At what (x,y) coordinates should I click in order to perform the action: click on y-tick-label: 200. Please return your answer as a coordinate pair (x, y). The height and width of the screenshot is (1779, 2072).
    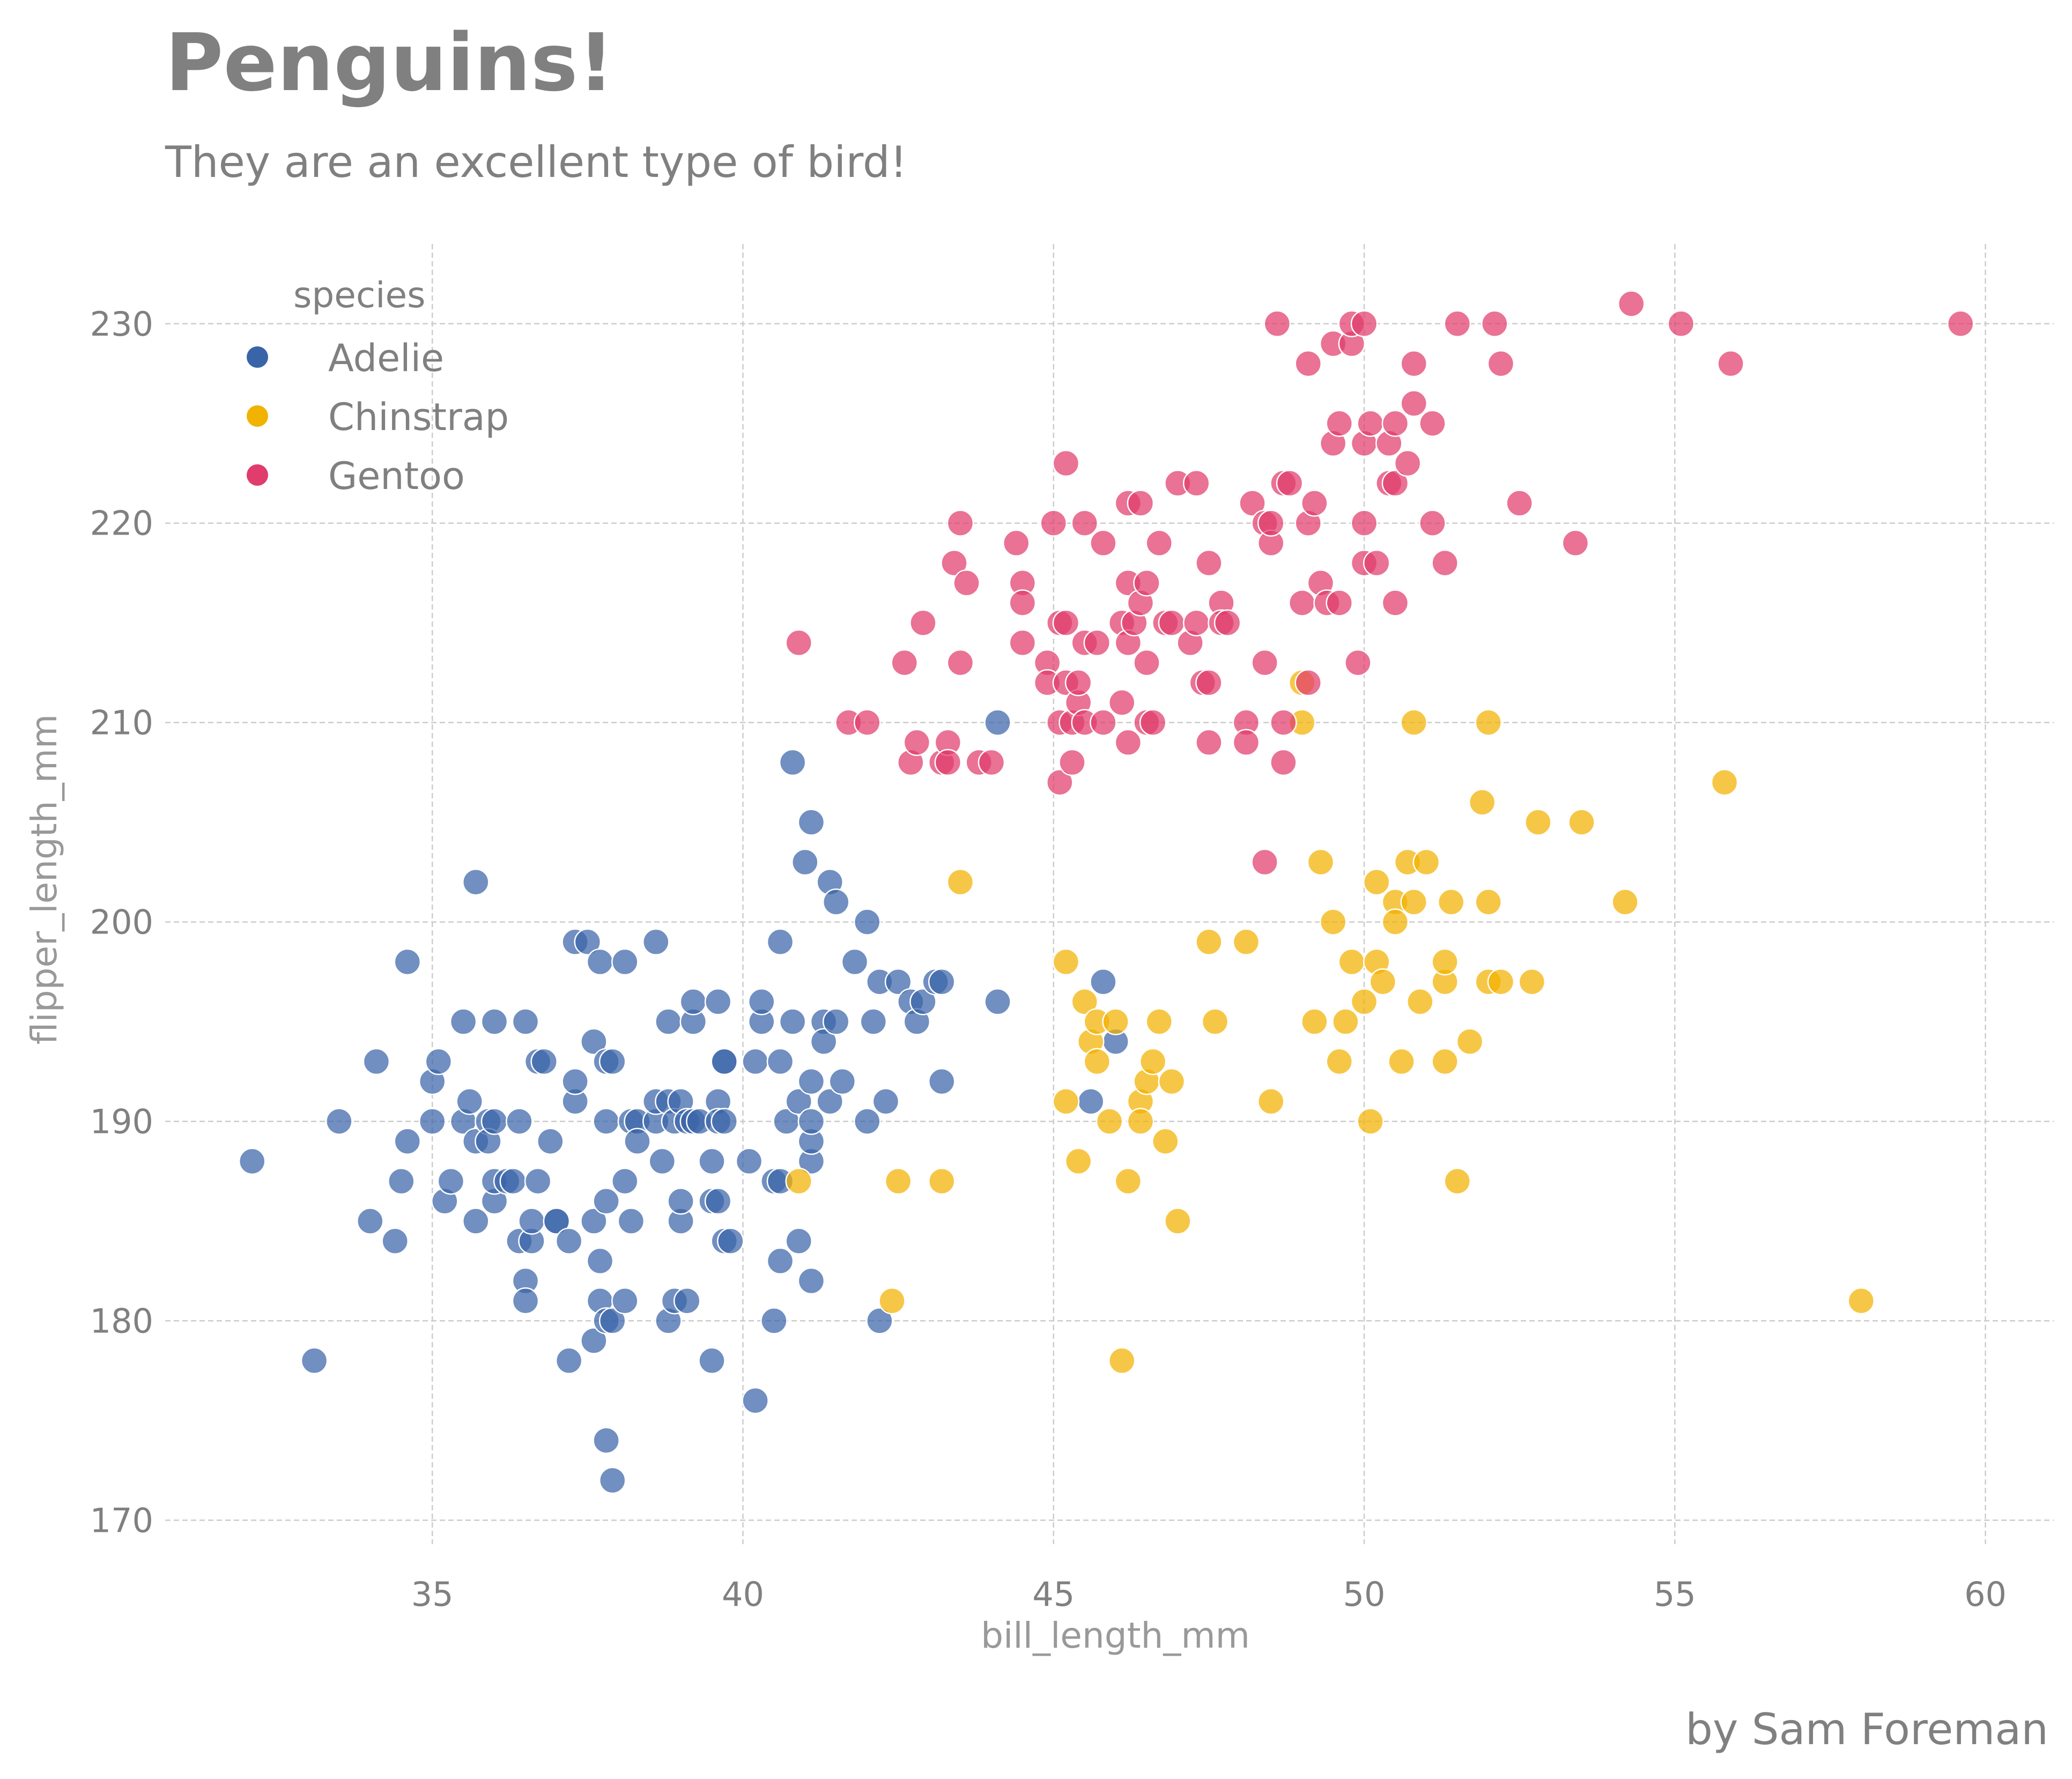
    Looking at the image, I should click on (122, 922).